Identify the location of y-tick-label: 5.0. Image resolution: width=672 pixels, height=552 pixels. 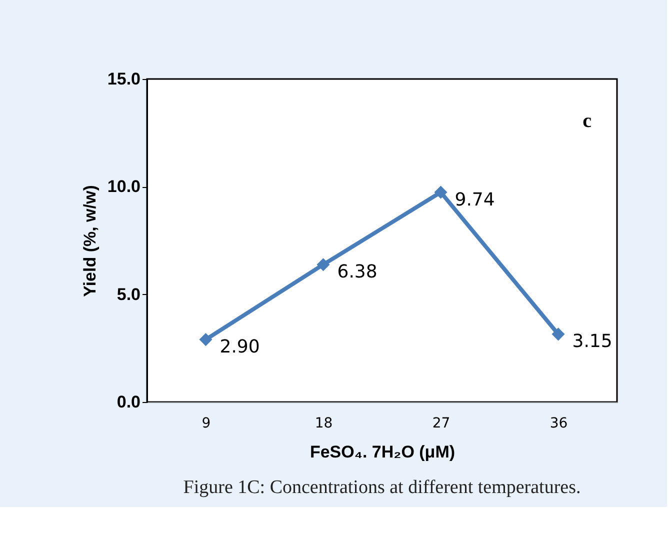
(128, 294).